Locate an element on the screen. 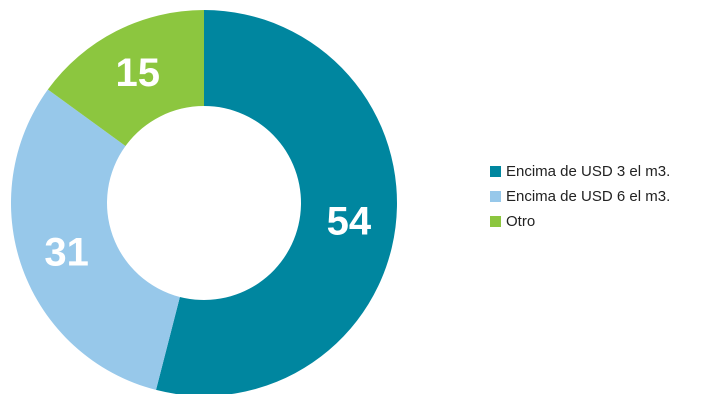 Image resolution: width=720 pixels, height=394 pixels. legend-item: Encima de USD 6 el m3. is located at coordinates (580, 196).